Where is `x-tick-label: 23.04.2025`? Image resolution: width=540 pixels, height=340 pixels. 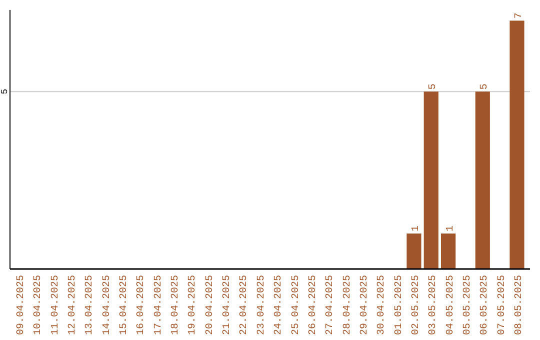
x-tick-label: 23.04.2025 is located at coordinates (262, 305).